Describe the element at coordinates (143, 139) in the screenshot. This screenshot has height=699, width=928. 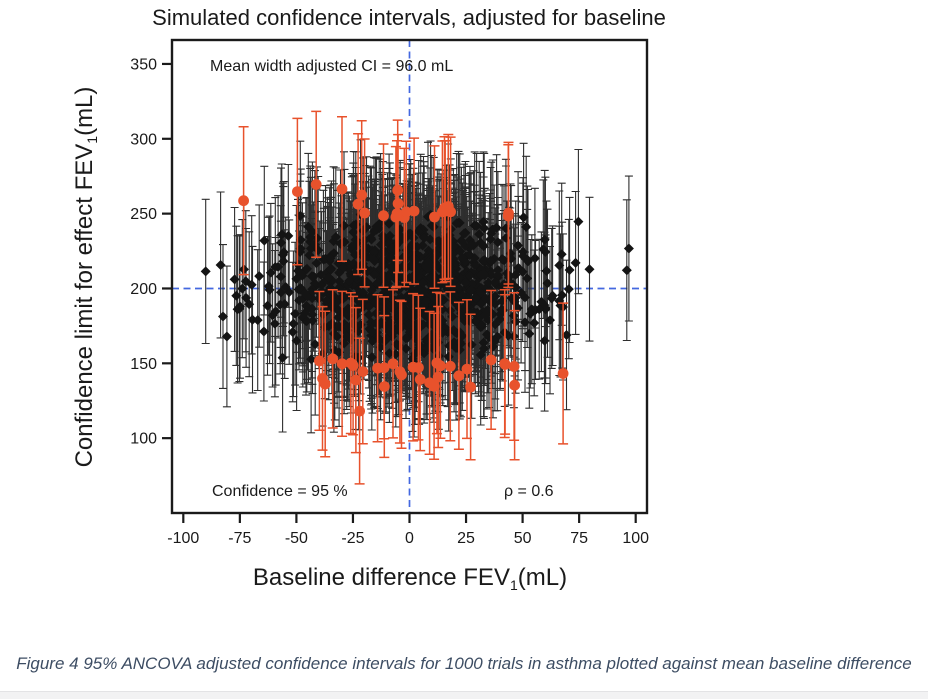
I see `y-tick-label: 300` at that location.